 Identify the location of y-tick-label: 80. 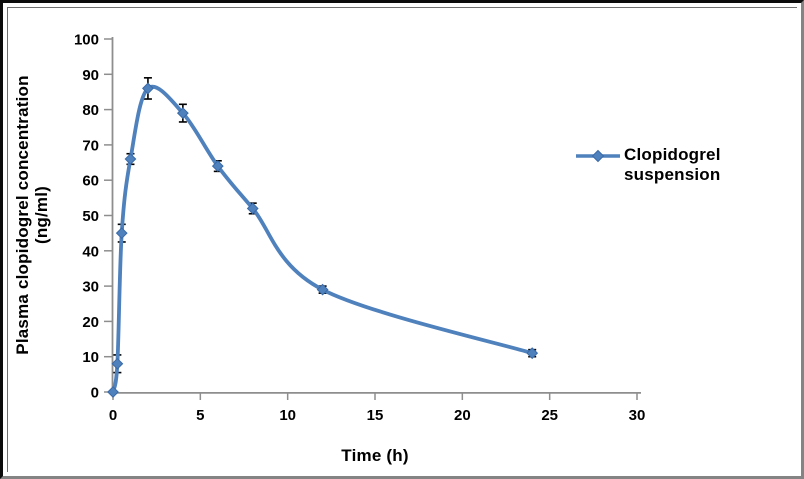
(90, 110).